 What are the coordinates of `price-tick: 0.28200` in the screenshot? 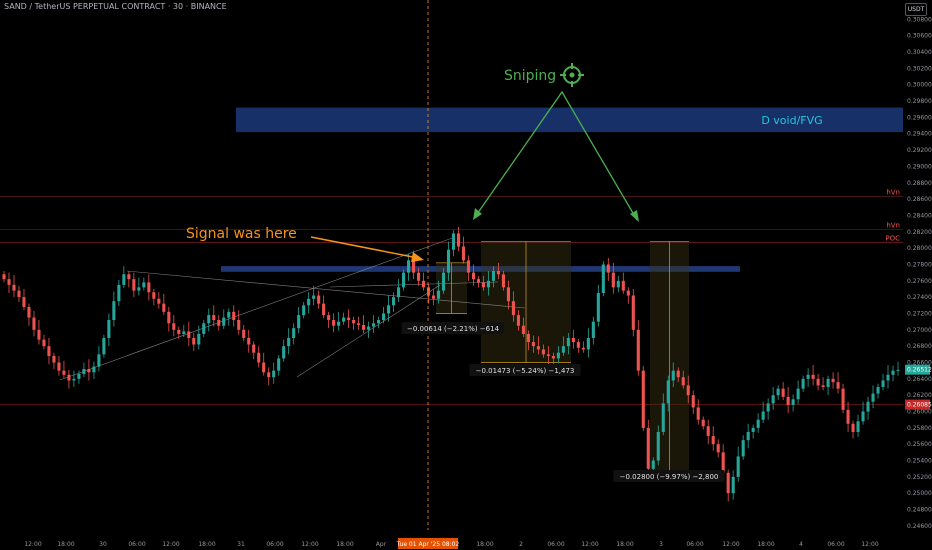 It's located at (919, 232).